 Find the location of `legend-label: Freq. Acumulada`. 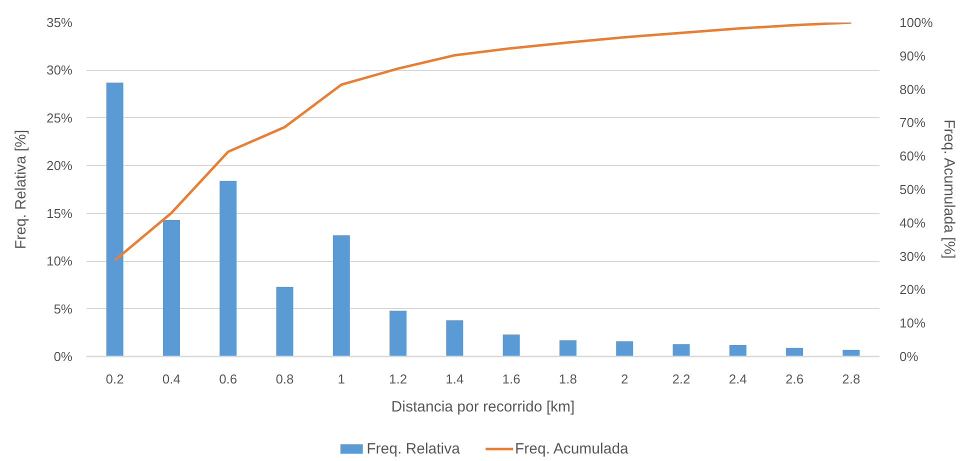

legend-label: Freq. Acumulada is located at coordinates (571, 448).